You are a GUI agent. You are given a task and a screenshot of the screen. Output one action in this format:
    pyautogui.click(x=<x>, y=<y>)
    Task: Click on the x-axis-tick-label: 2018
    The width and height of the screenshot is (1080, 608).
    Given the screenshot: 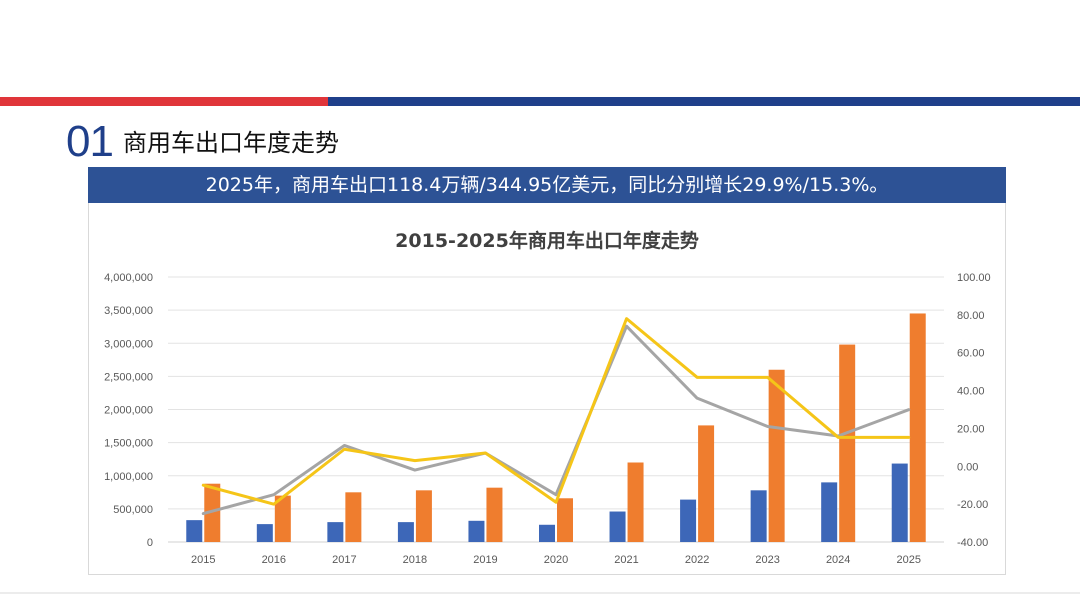 What is the action you would take?
    pyautogui.click(x=415, y=560)
    